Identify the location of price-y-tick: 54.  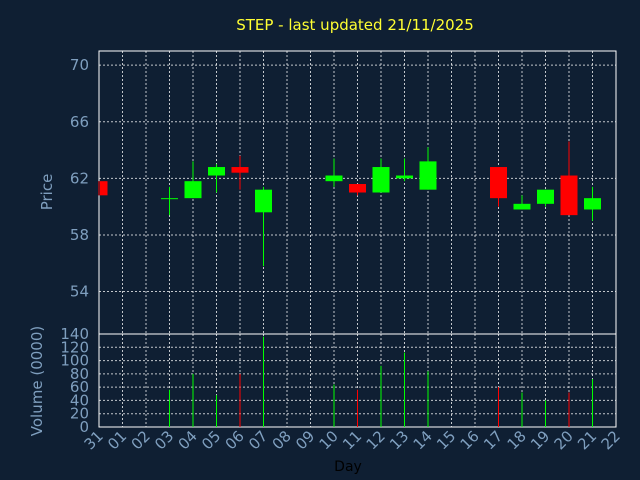
(79, 292).